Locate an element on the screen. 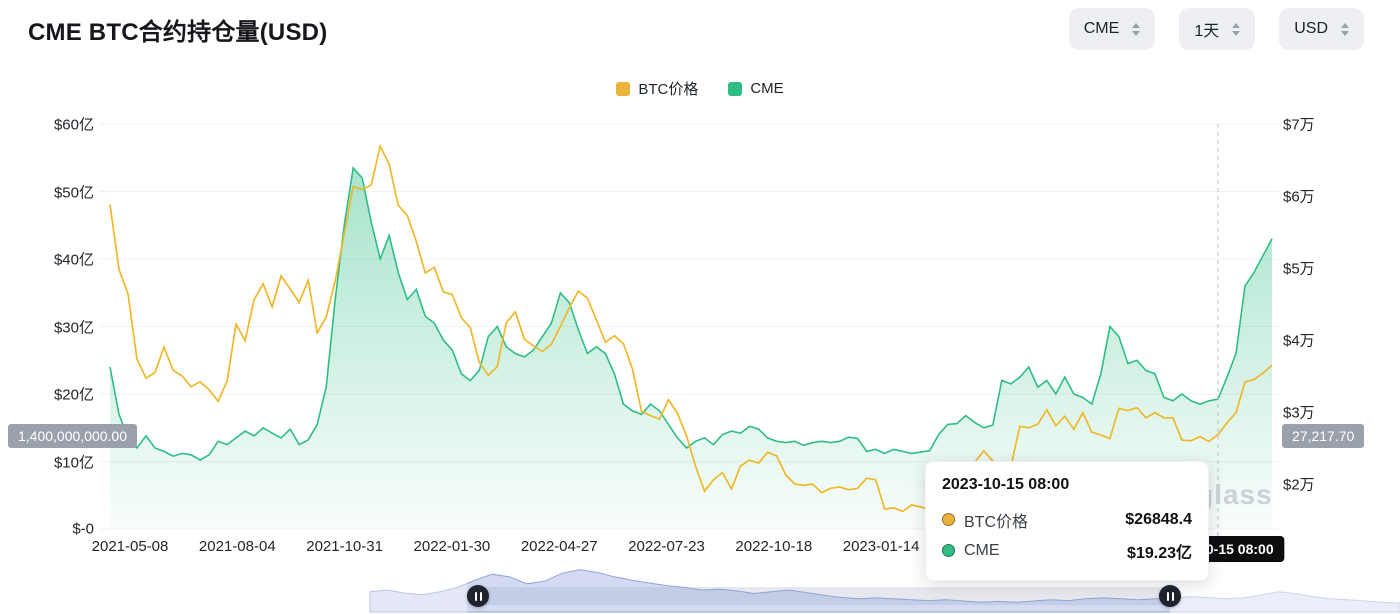  y-axis-label-right: $2万 is located at coordinates (1299, 485).